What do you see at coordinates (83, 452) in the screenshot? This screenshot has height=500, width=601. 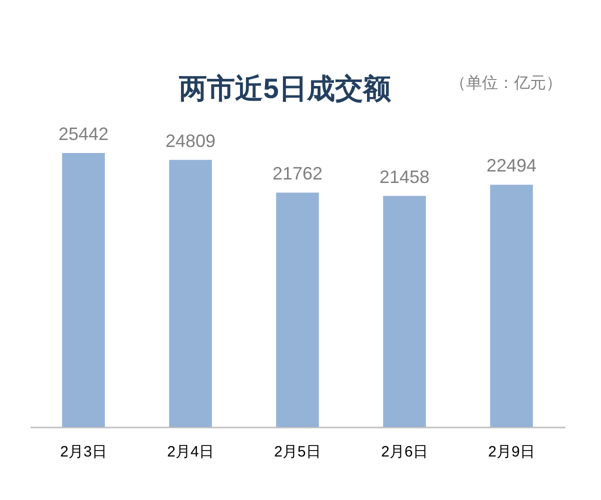 I see `x-tick-label: 2月3日` at bounding box center [83, 452].